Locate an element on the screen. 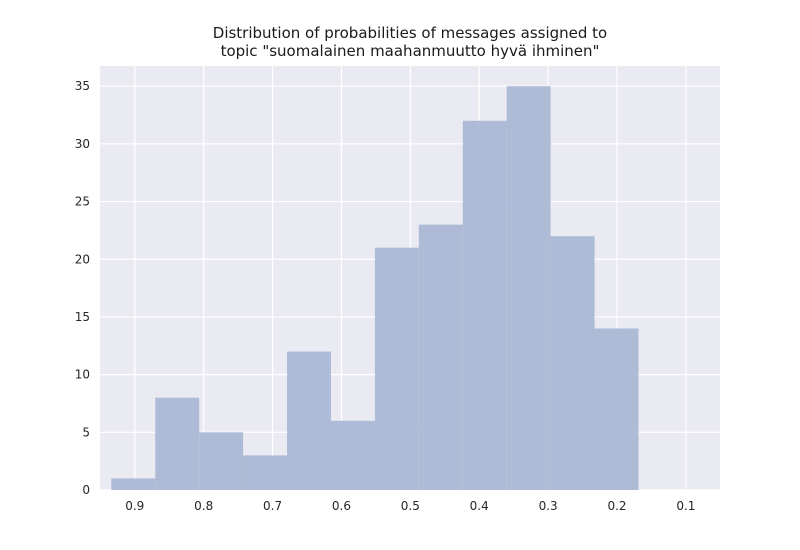  x-tick-label: 0.3 is located at coordinates (548, 506).